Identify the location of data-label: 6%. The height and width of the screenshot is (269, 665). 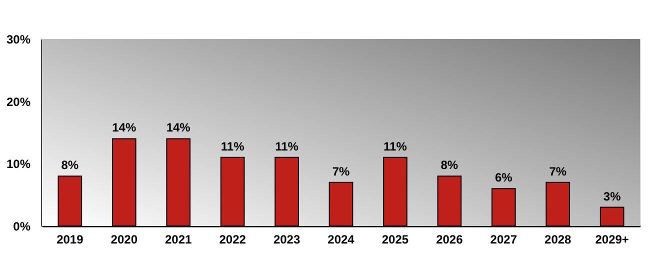
(503, 177).